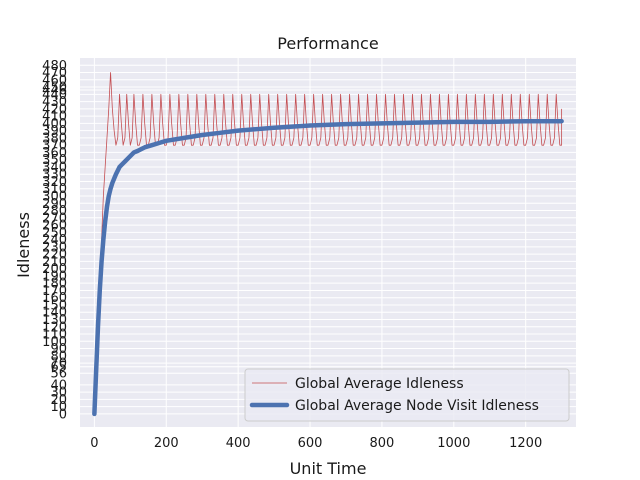  I want to click on y-tick-label: 90, so click(58, 349).